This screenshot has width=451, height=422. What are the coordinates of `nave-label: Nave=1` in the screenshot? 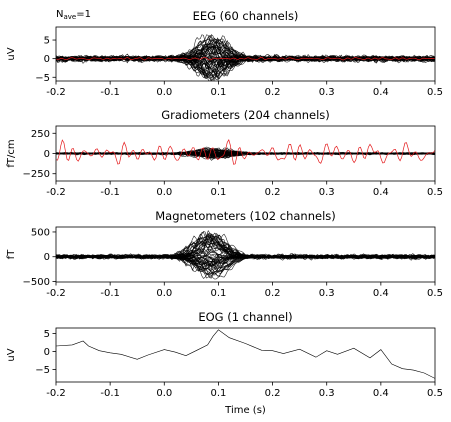 It's located at (73, 15).